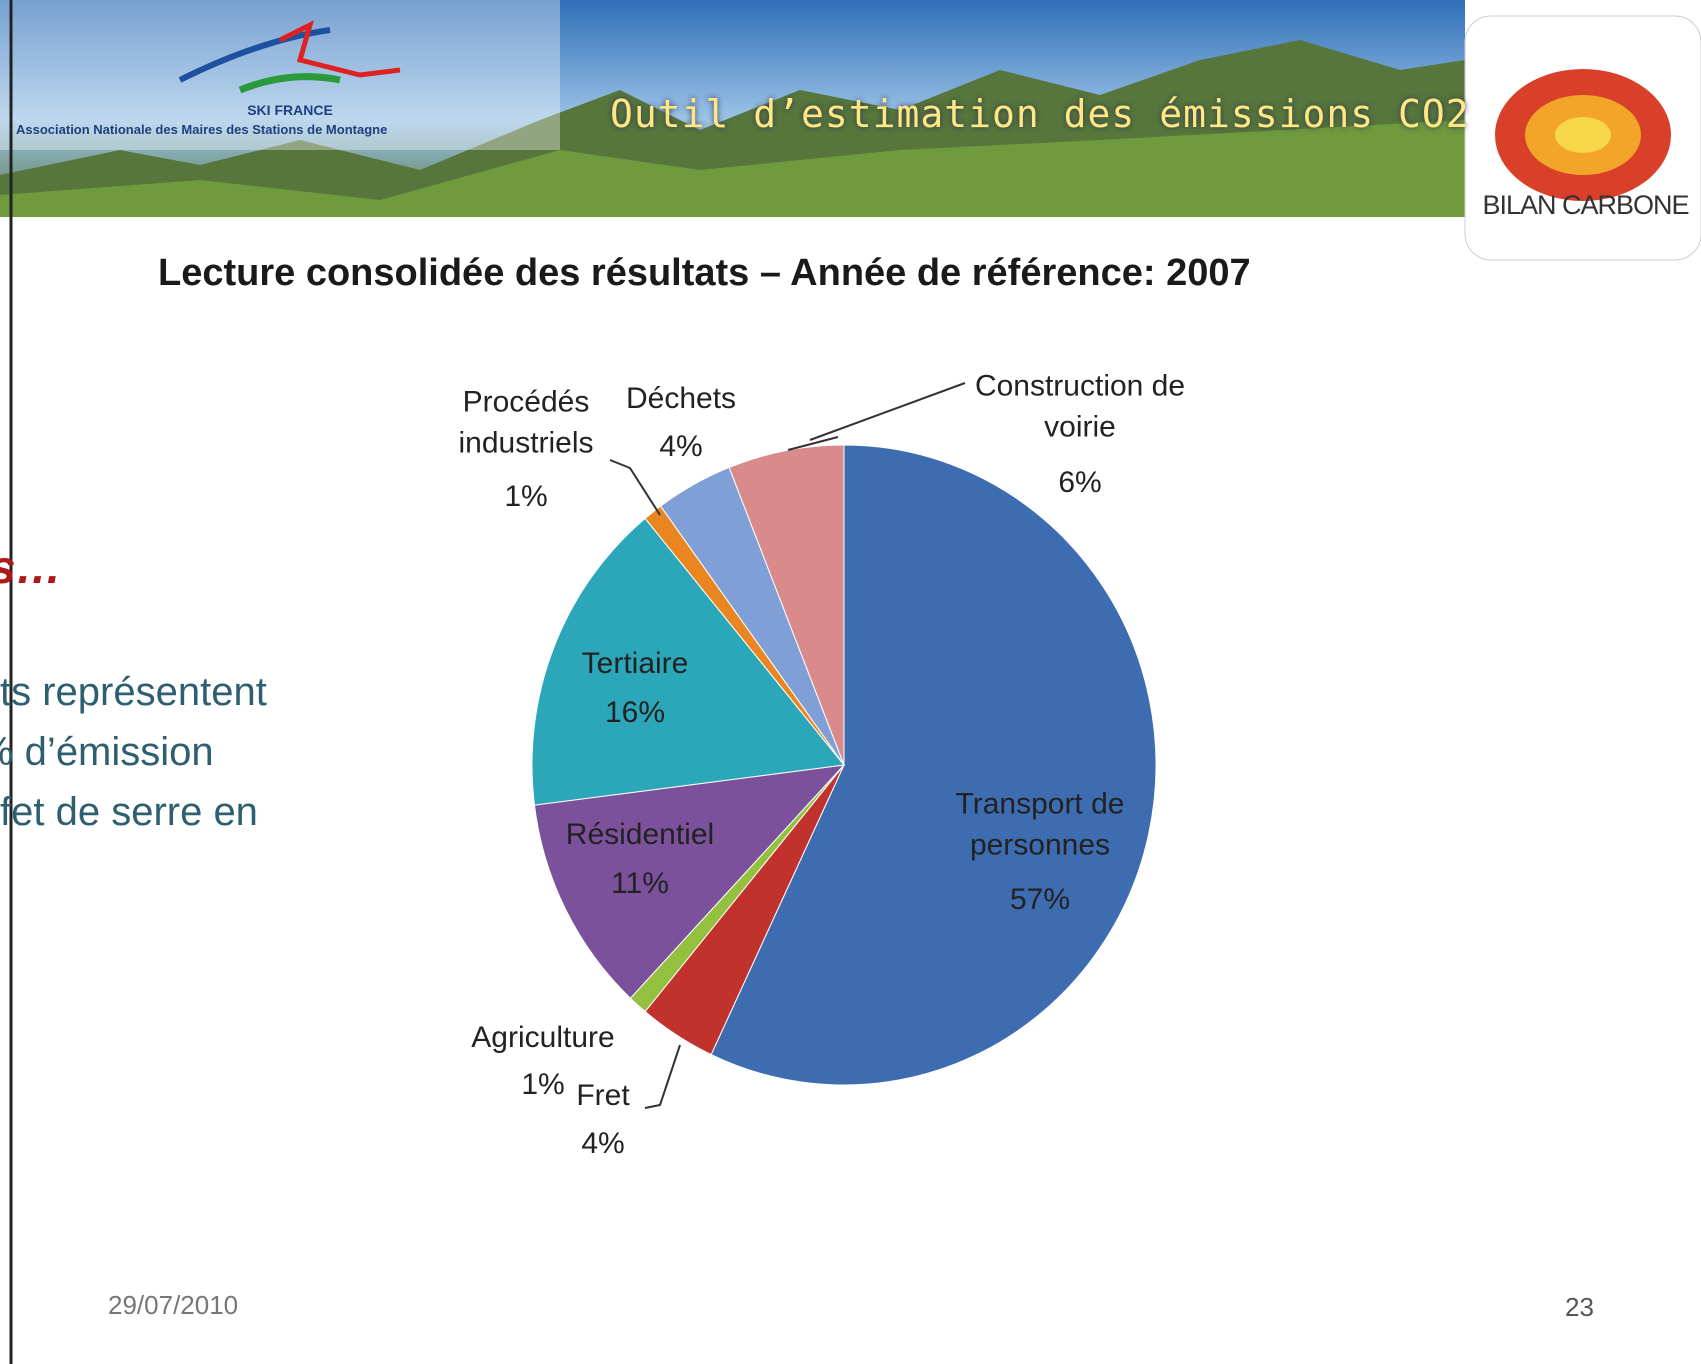  I want to click on org-short: SKI FRANCE, so click(290, 110).